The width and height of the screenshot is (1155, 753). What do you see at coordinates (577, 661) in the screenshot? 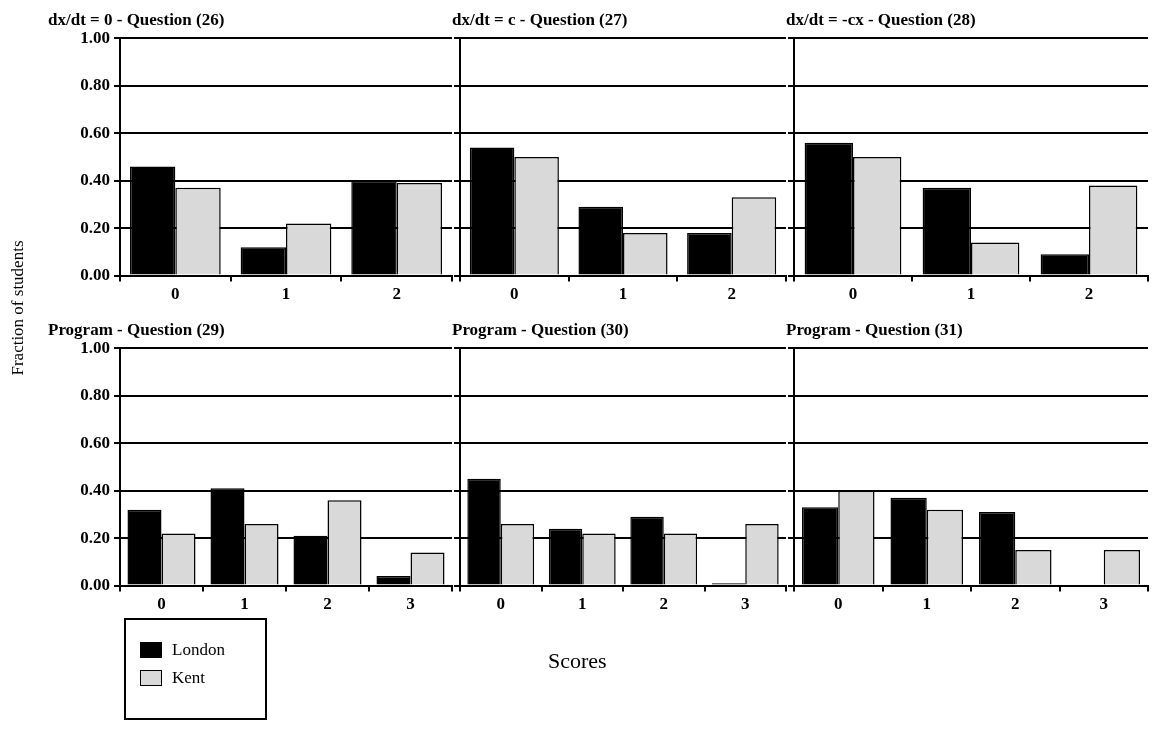
I see `x-axis-title: Scores` at bounding box center [577, 661].